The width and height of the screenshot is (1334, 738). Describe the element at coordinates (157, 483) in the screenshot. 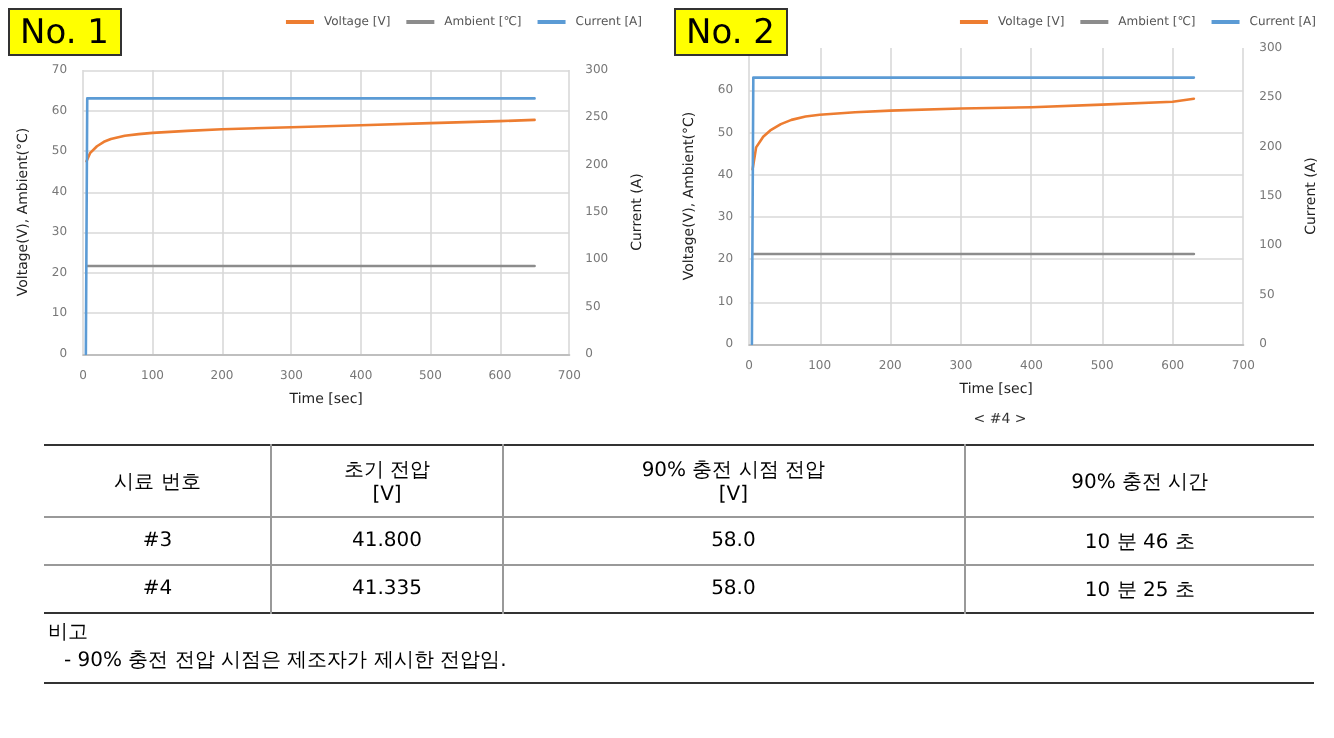

I see `text: 시료 번호` at that location.